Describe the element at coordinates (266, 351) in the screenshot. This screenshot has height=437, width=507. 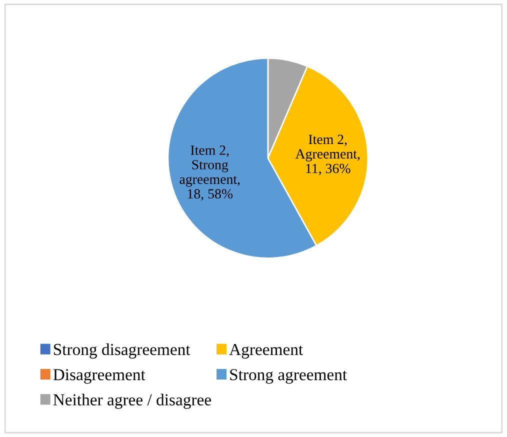
I see `legend-label: Agreement` at that location.